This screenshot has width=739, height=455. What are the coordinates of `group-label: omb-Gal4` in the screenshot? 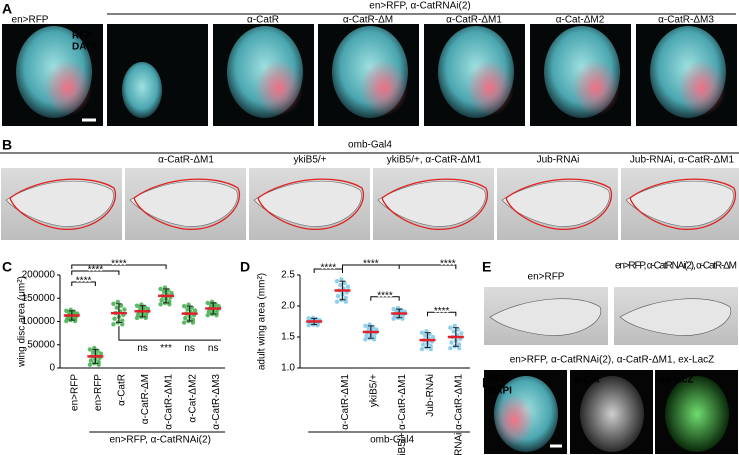 It's located at (392, 440).